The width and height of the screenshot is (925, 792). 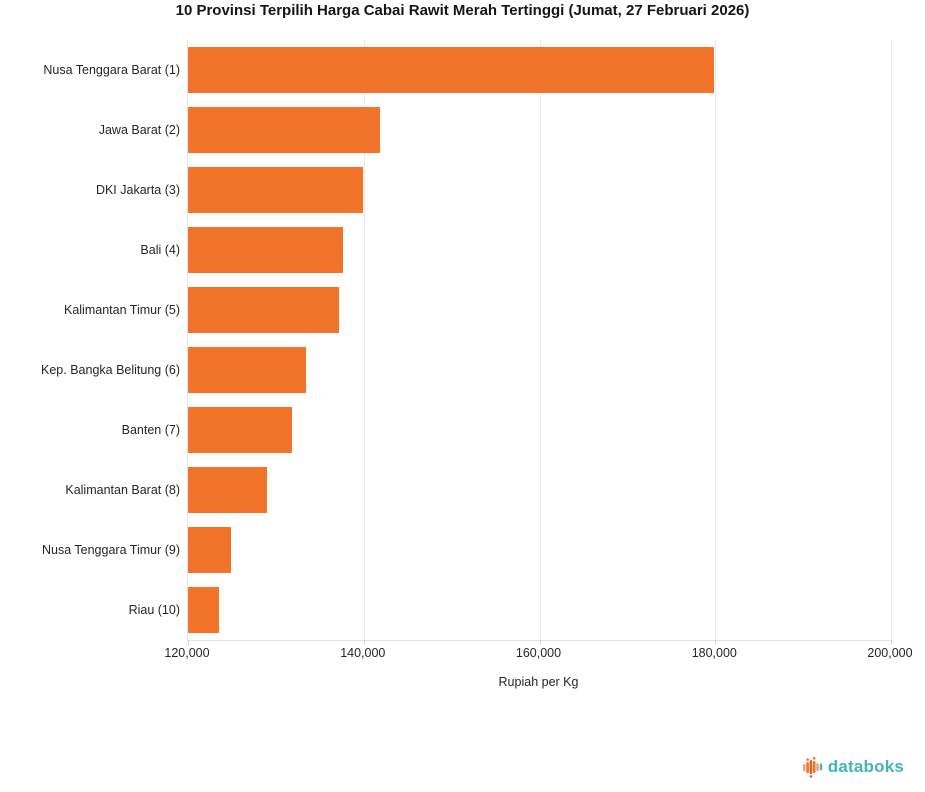 I want to click on y-axis-label: Nusa Tenggara Timur (9), so click(x=110, y=550).